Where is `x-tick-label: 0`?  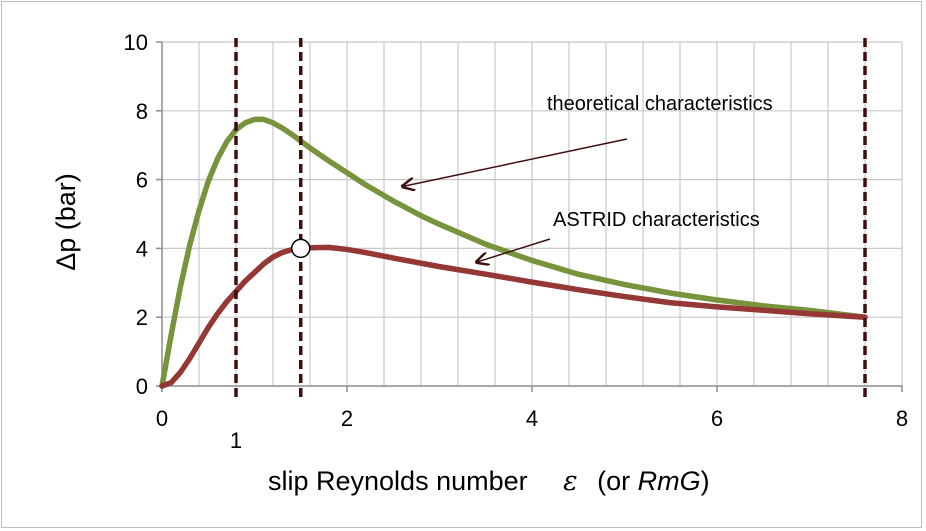
x-tick-label: 0 is located at coordinates (162, 418).